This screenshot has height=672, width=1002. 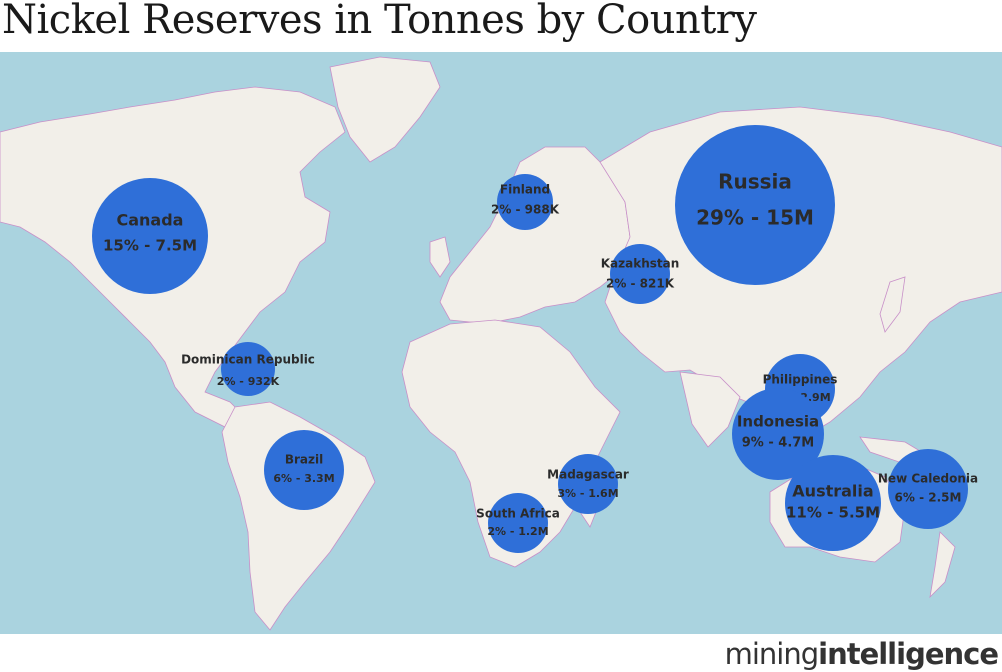 What do you see at coordinates (832, 491) in the screenshot?
I see `marker-country-label: Australia` at bounding box center [832, 491].